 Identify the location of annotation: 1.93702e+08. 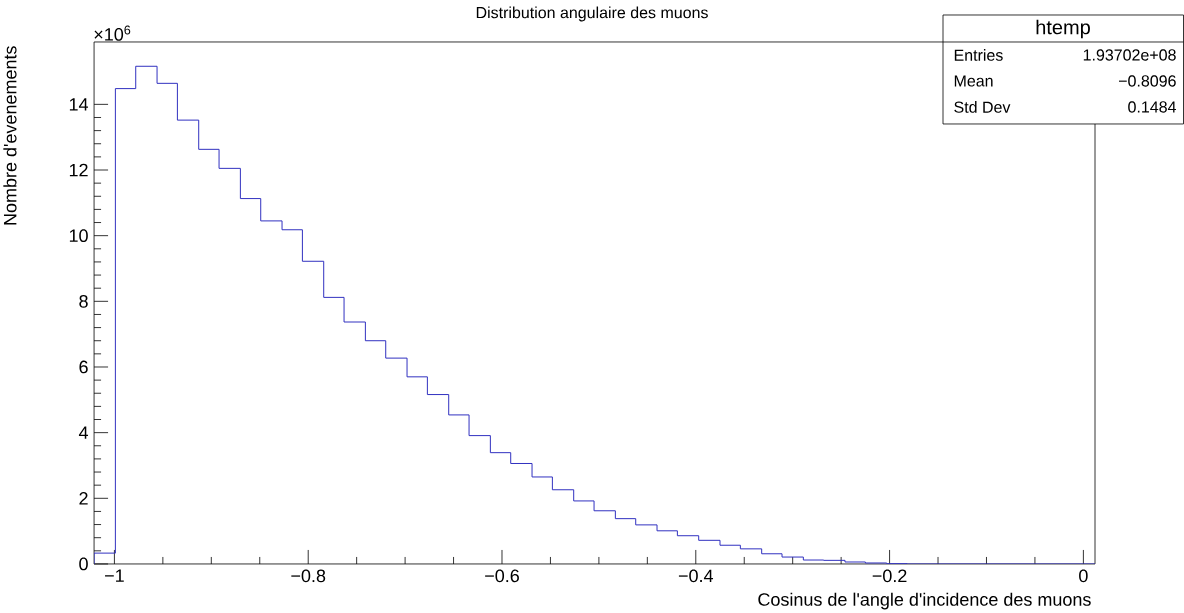
(1129, 55).